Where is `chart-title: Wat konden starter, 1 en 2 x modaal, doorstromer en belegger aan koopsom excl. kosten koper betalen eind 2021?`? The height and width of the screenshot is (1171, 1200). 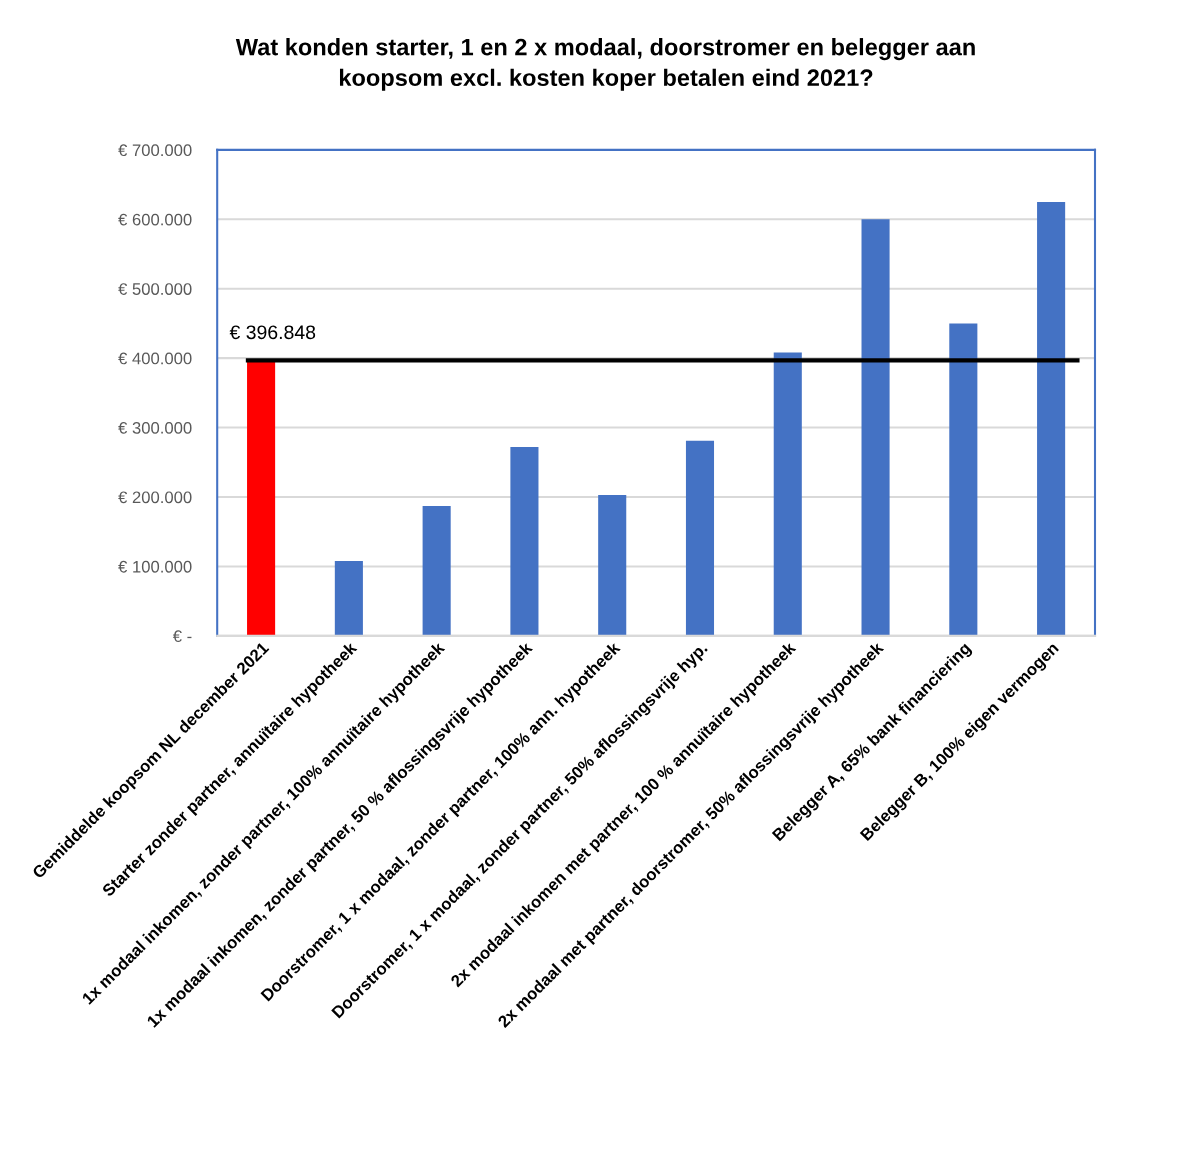 chart-title: Wat konden starter, 1 en 2 x modaal, doorstromer en belegger aan koopsom excl. kosten koper betalen eind 2021? is located at coordinates (605, 64).